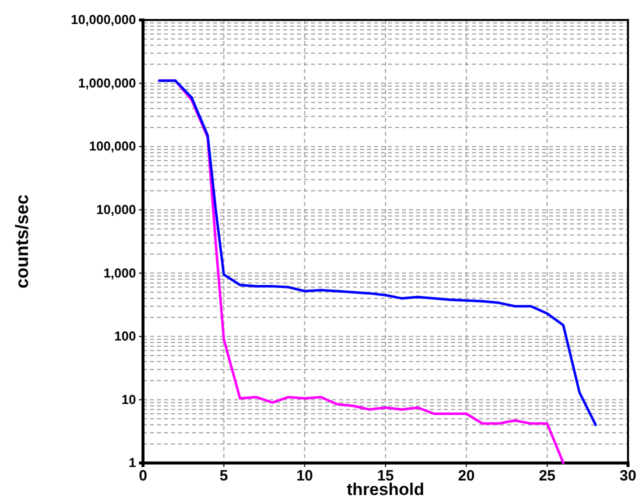 This screenshot has width=639, height=497. I want to click on x-tick-label: 20, so click(466, 476).